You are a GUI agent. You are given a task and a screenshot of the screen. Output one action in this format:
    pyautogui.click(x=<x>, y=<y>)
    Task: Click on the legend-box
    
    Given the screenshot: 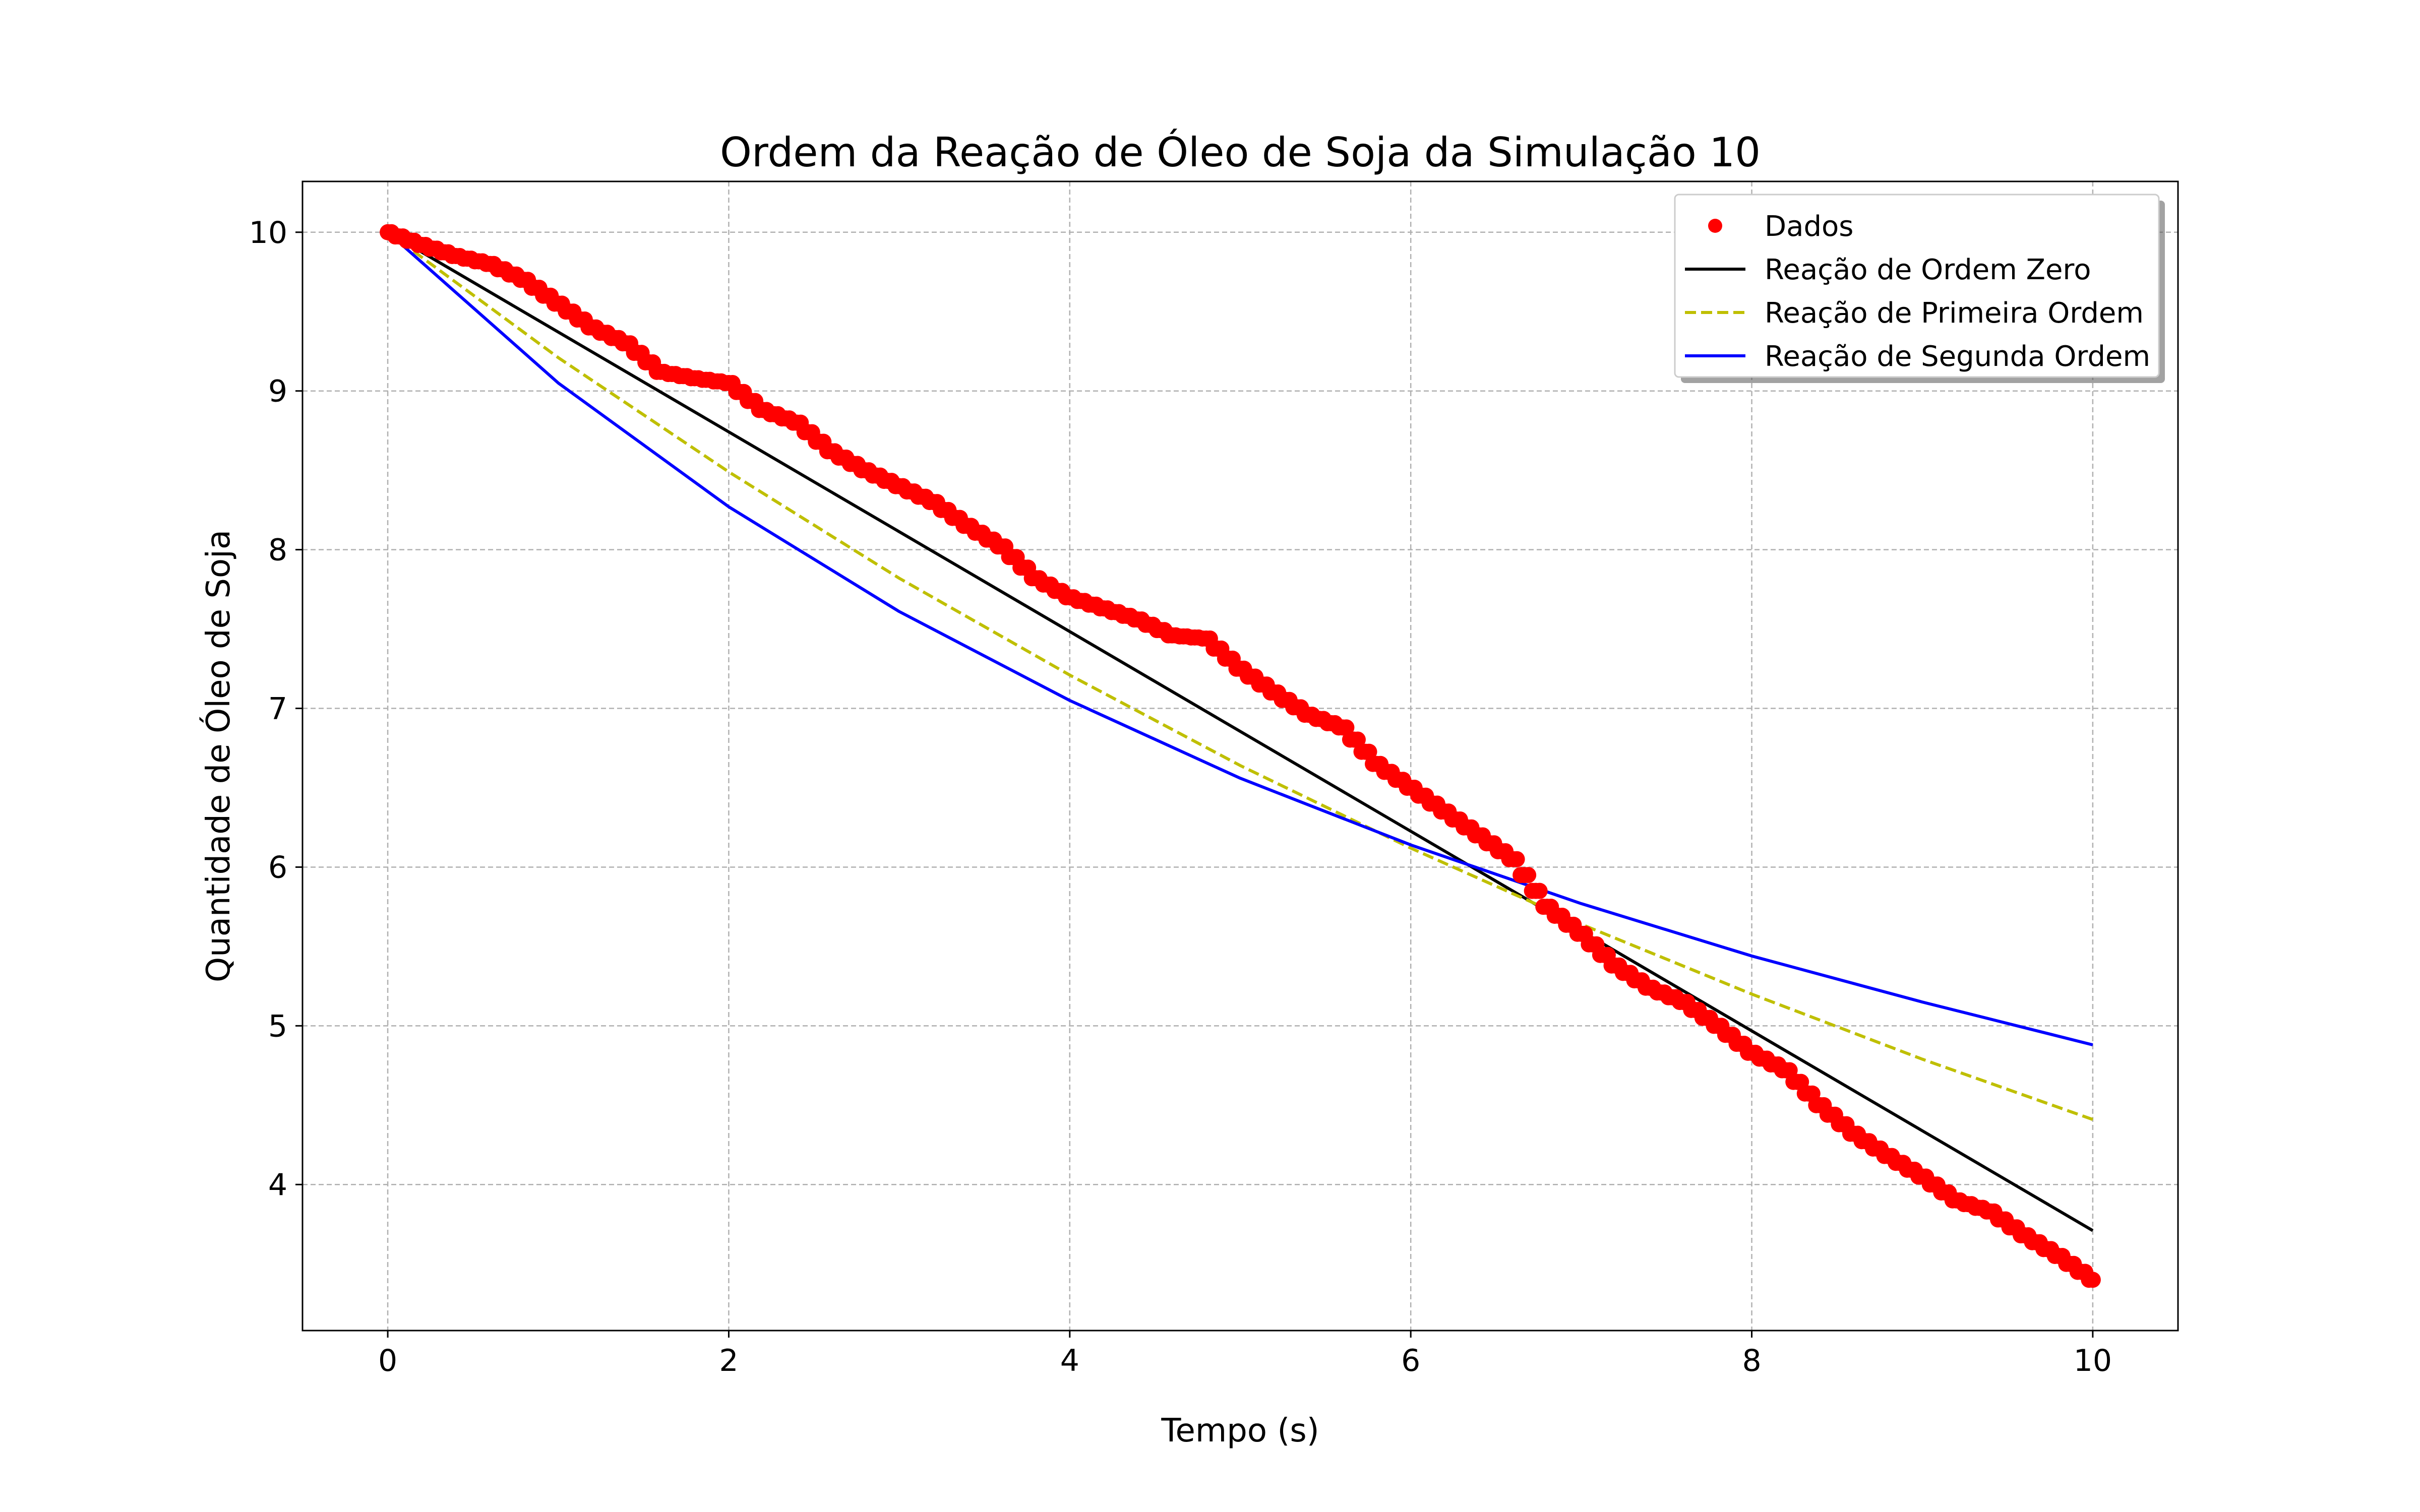 What is the action you would take?
    pyautogui.click(x=1917, y=286)
    